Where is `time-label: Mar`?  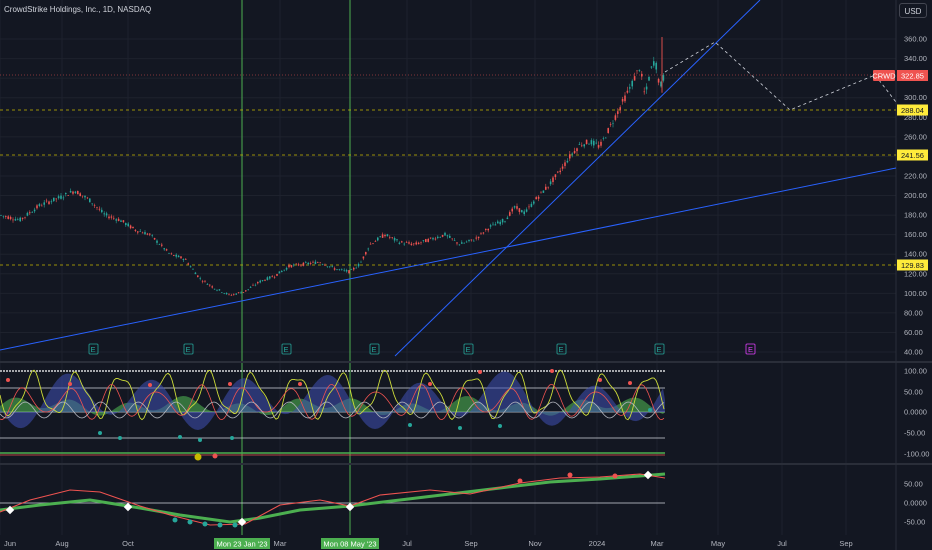
time-label: Mar is located at coordinates (280, 543).